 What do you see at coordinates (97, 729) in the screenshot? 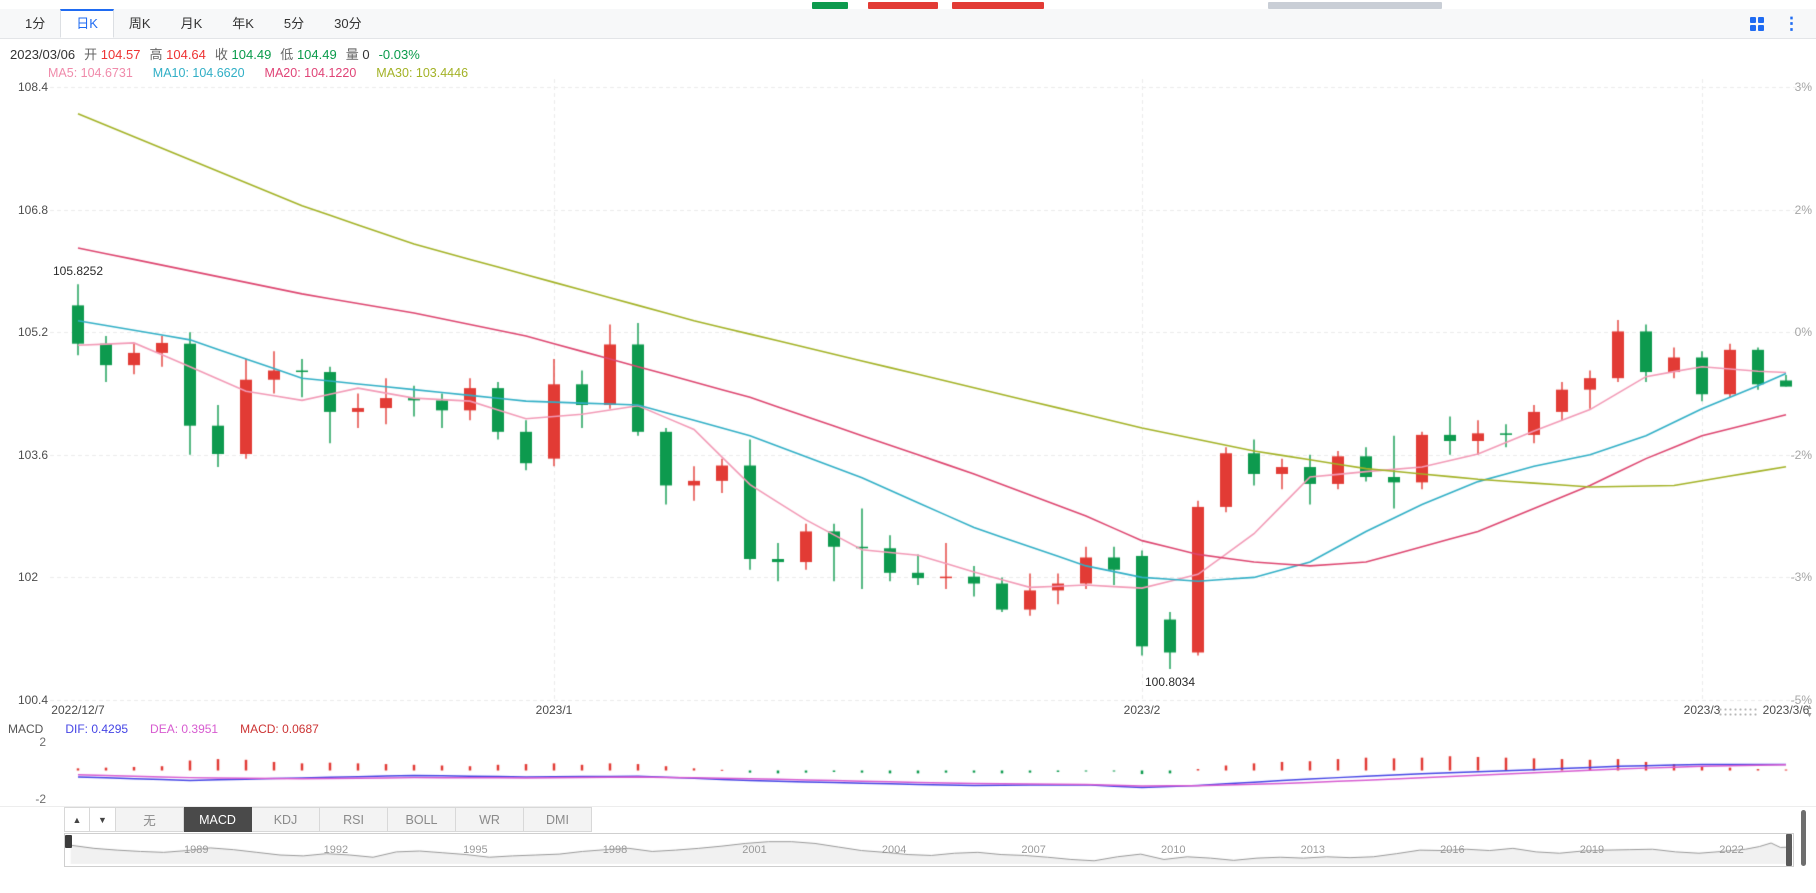
I see `dif-value: DIF: 0.4295` at bounding box center [97, 729].